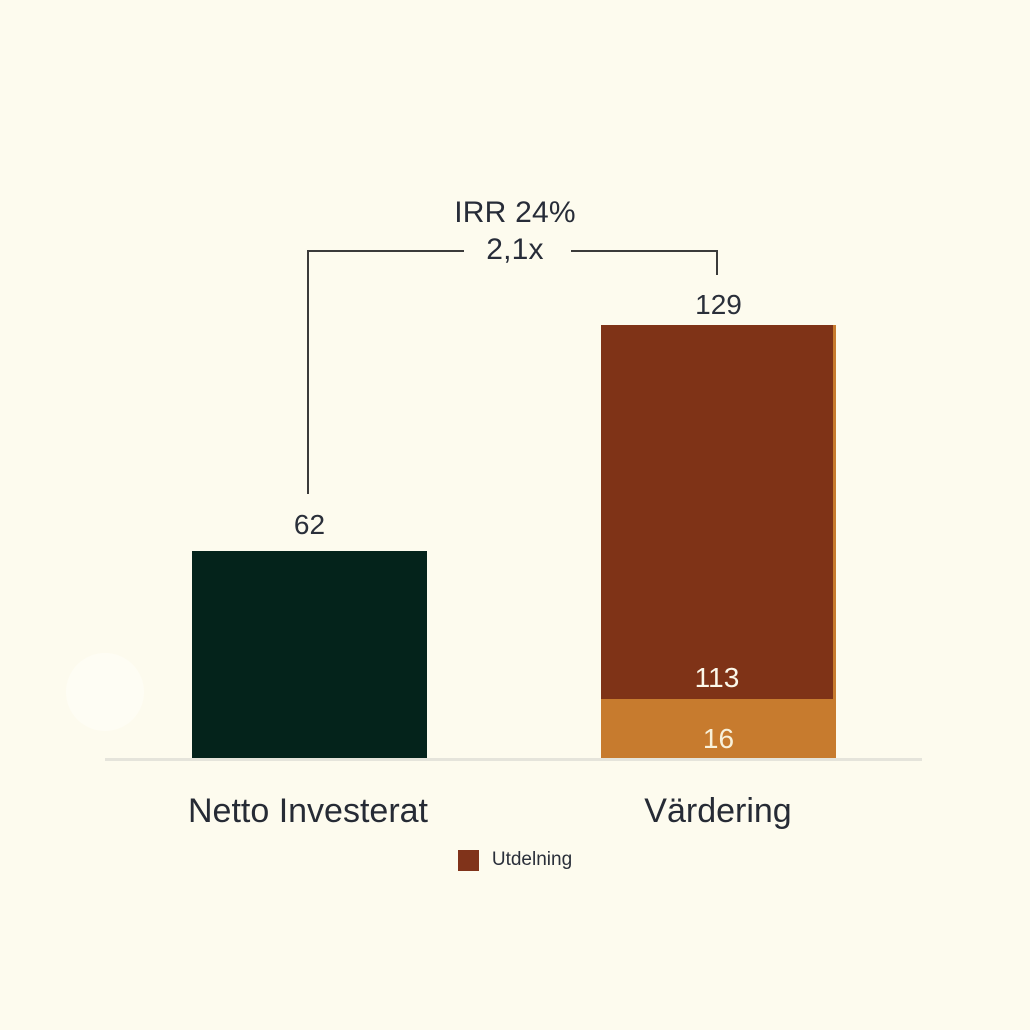  Describe the element at coordinates (307, 811) in the screenshot. I see `category-label-netto-investerat: Netto Investerat` at that location.